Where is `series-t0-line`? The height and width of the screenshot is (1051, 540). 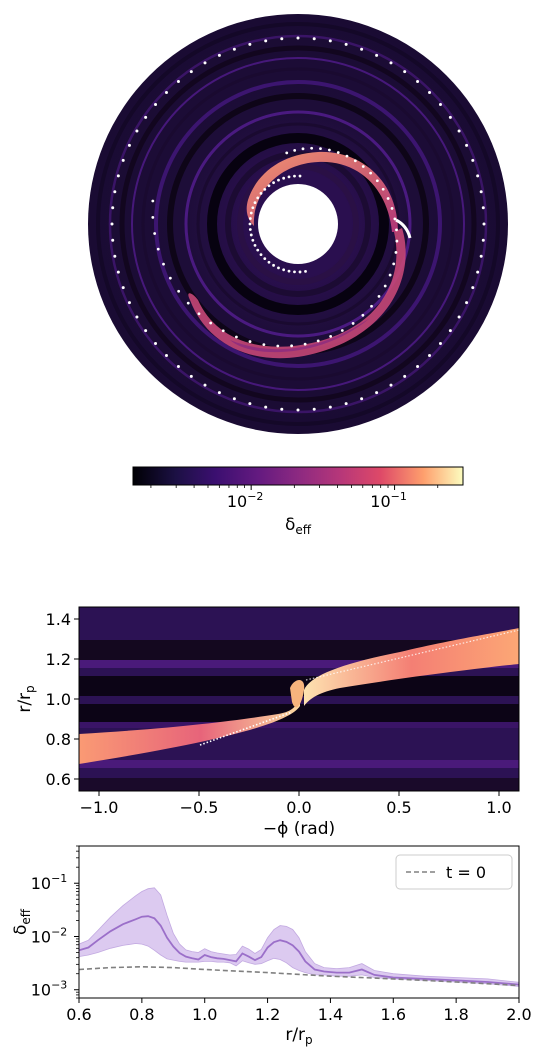
series-t0-line is located at coordinates (299, 976).